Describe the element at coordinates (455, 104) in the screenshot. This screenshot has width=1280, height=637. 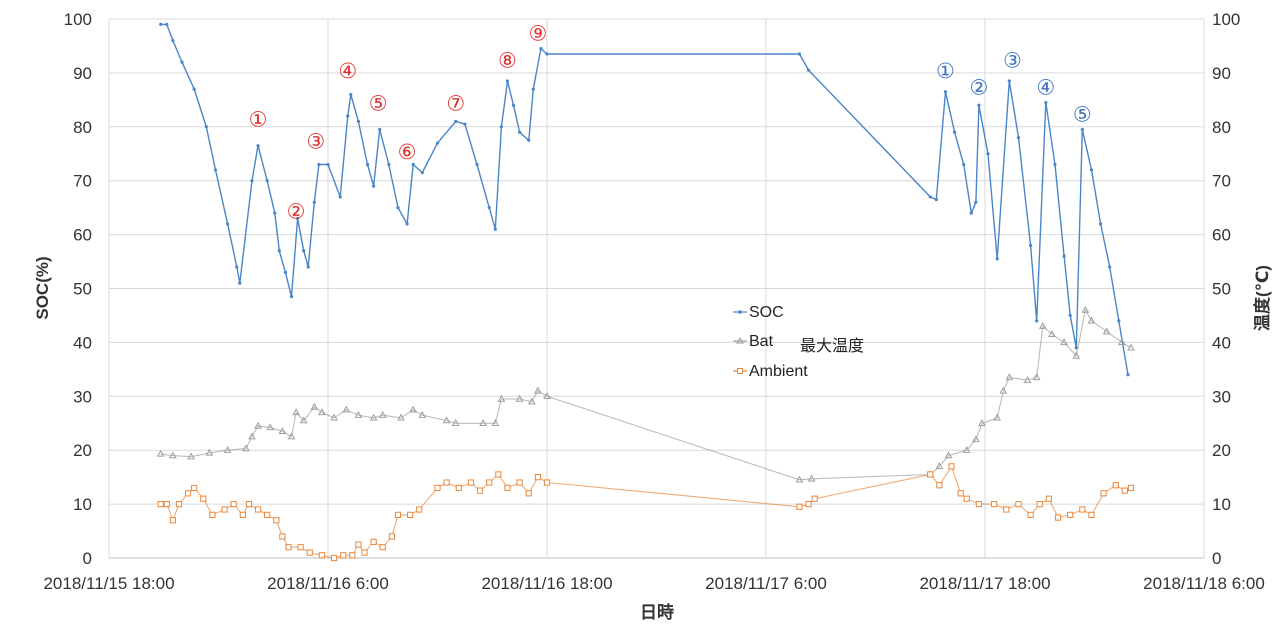
I see `annotation-label: ⑦` at that location.